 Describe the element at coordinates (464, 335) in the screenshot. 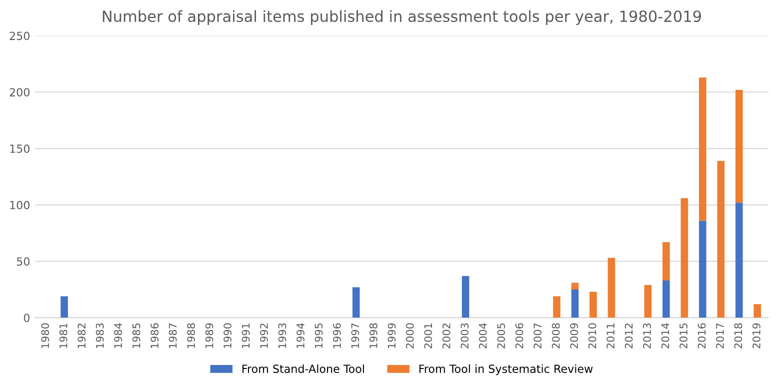

I see `x-tick-label: 2003` at that location.